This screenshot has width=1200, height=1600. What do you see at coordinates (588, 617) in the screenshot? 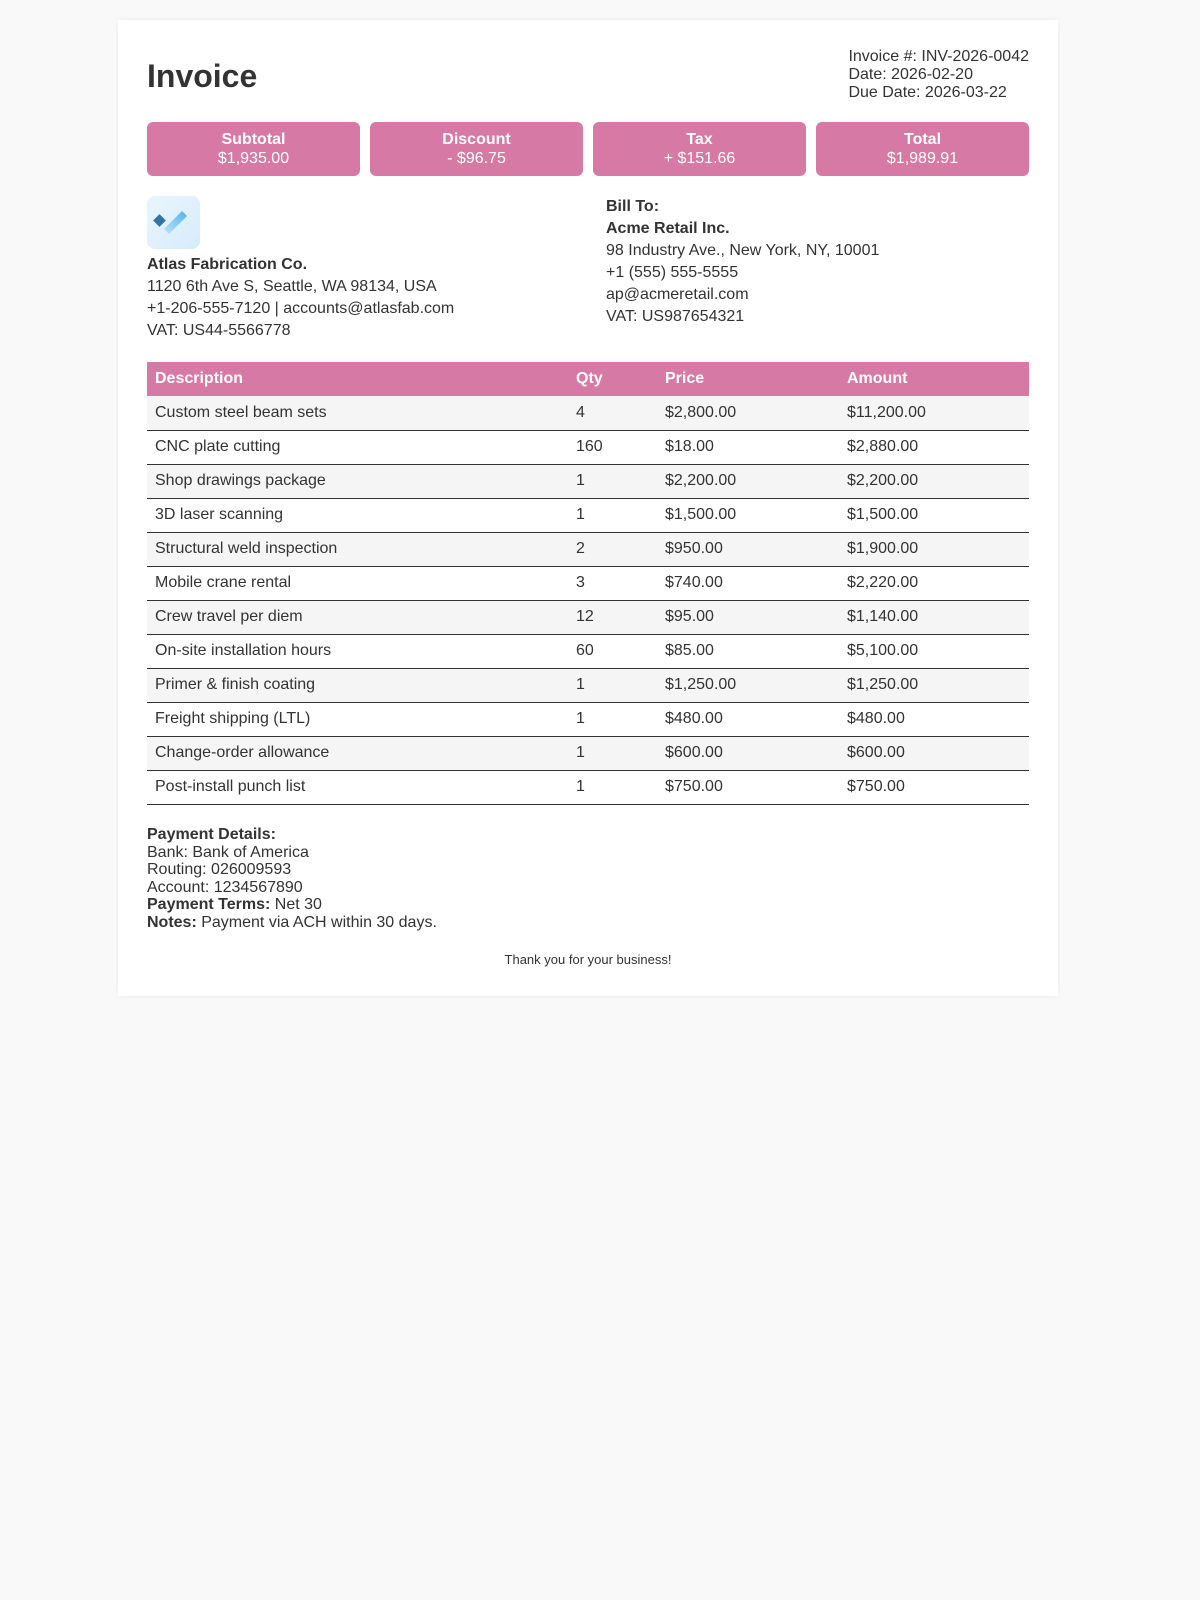
I see `table-row: Crew travel per diem 12 $95.00 $1,140.00` at bounding box center [588, 617].